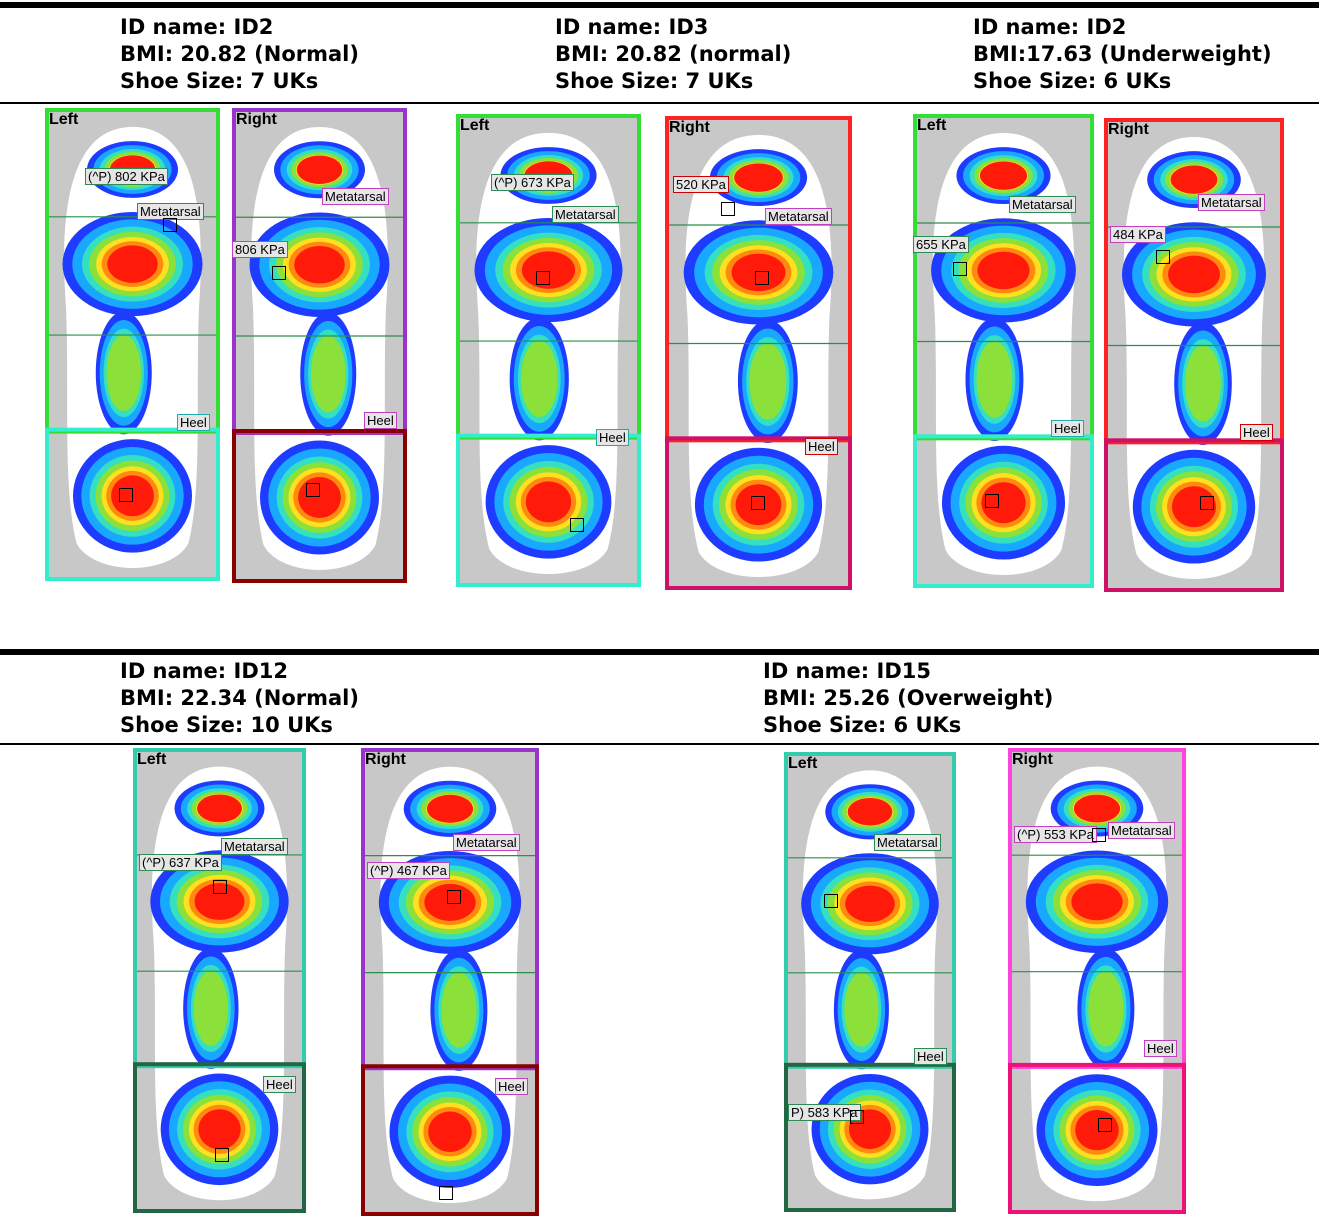  I want to click on plantar-map-r1-s2-left: Left (^P) 673 KPa Metatarsal Heel, so click(548, 350).